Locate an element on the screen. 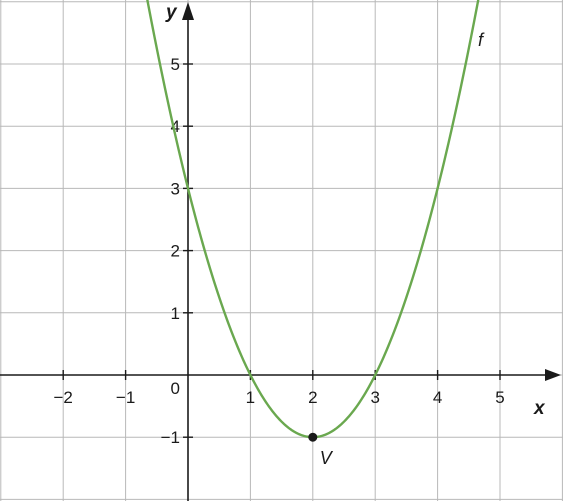  y-axis-title: y is located at coordinates (171, 12).